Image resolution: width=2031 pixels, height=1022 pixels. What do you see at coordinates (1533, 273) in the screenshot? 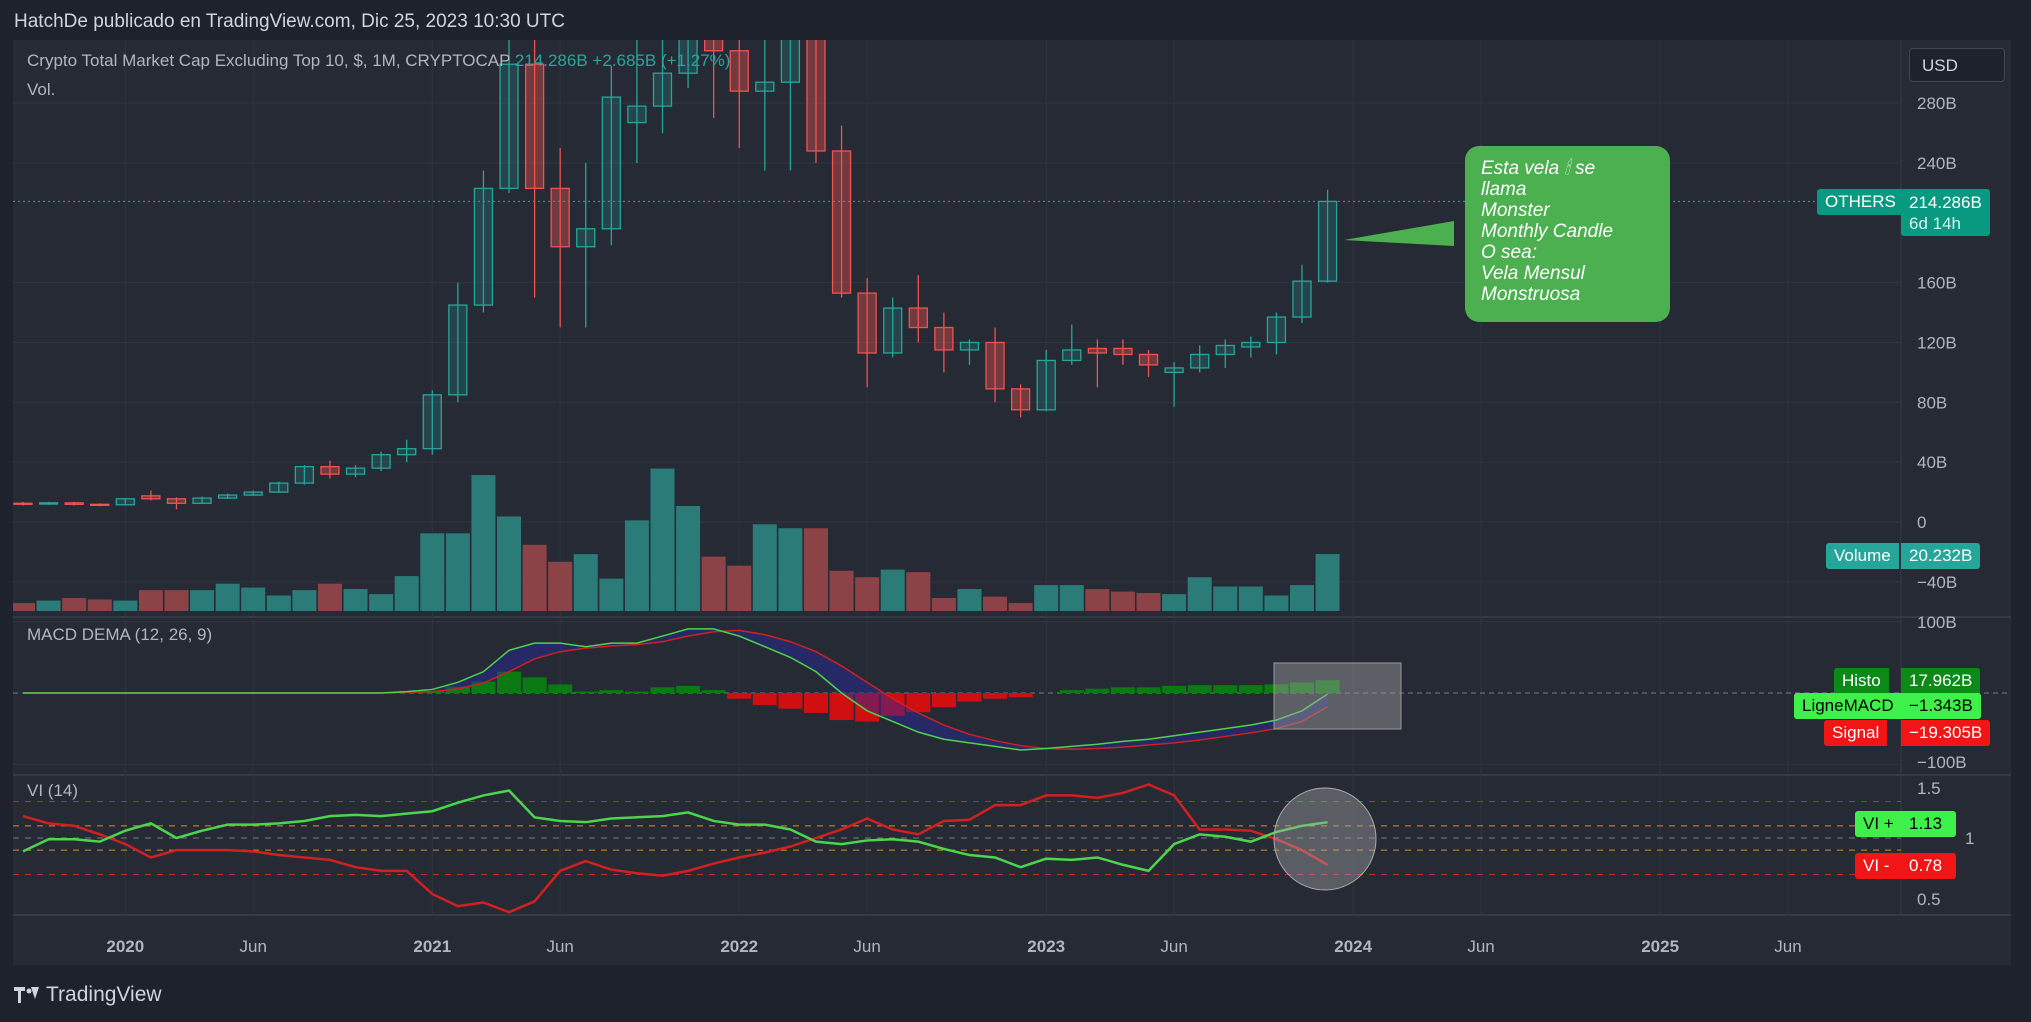
I see `annotation-line: Vela Mensul` at bounding box center [1533, 273].